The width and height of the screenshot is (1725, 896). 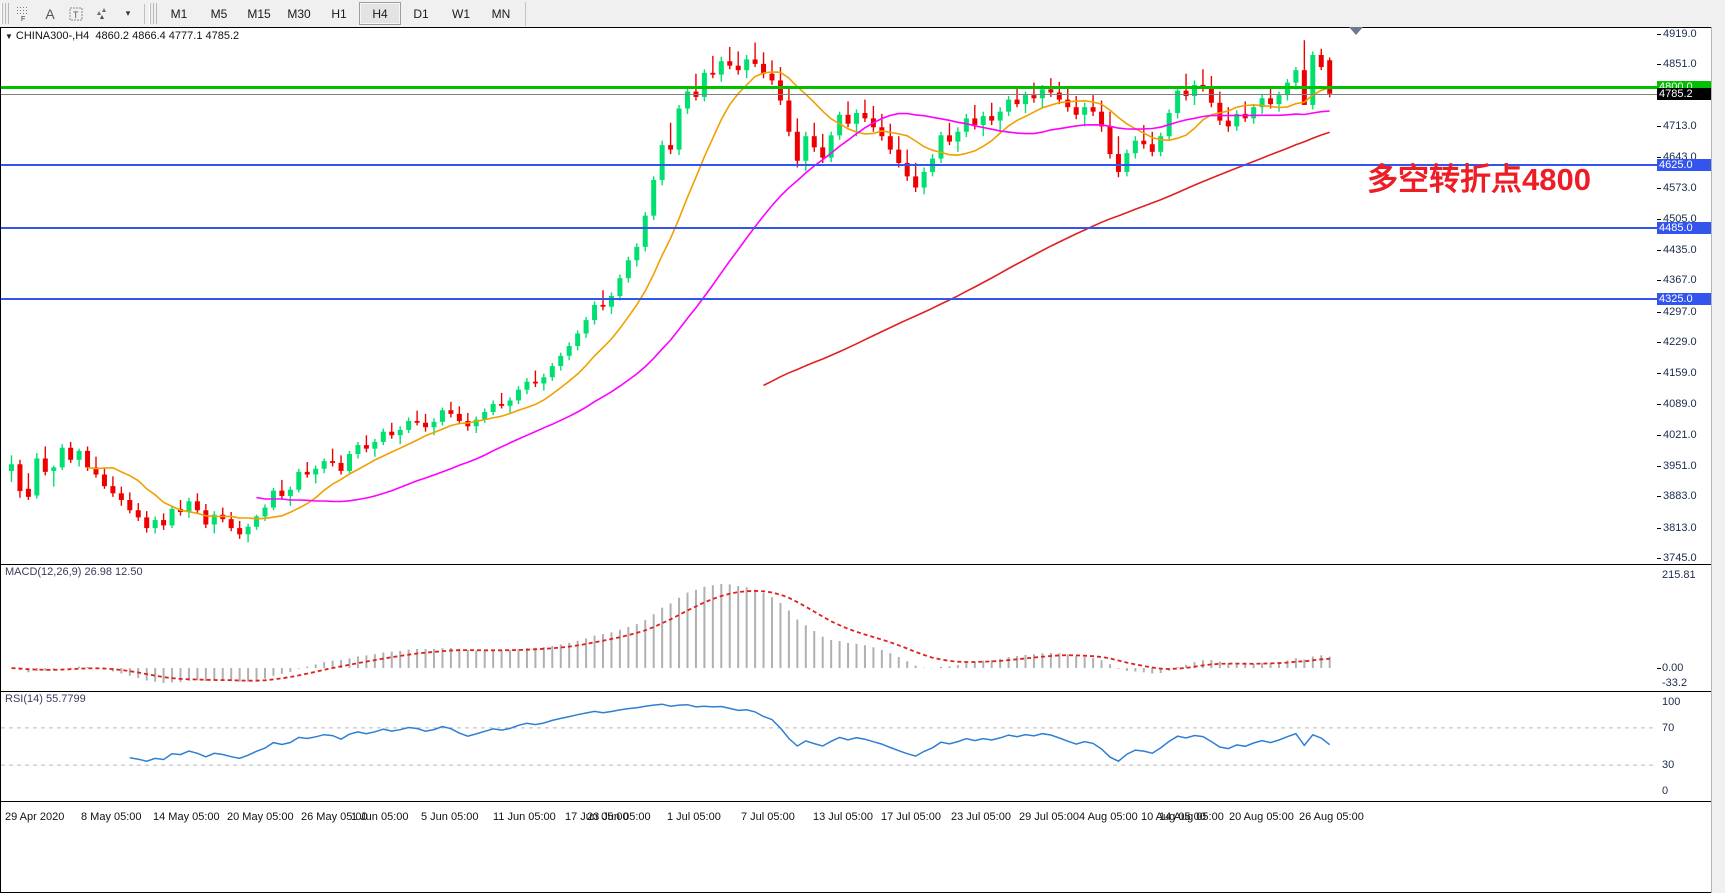 What do you see at coordinates (524, 817) in the screenshot?
I see `time-axis-label: 11 Jun 05:00` at bounding box center [524, 817].